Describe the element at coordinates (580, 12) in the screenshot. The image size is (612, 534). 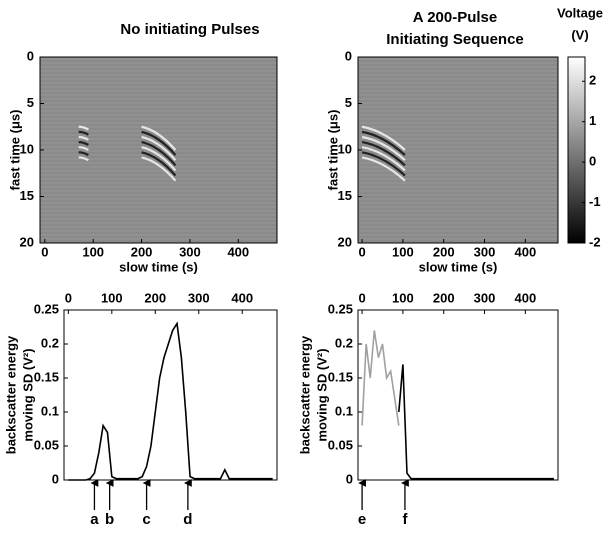
I see `colorbar-label: Voltage` at that location.